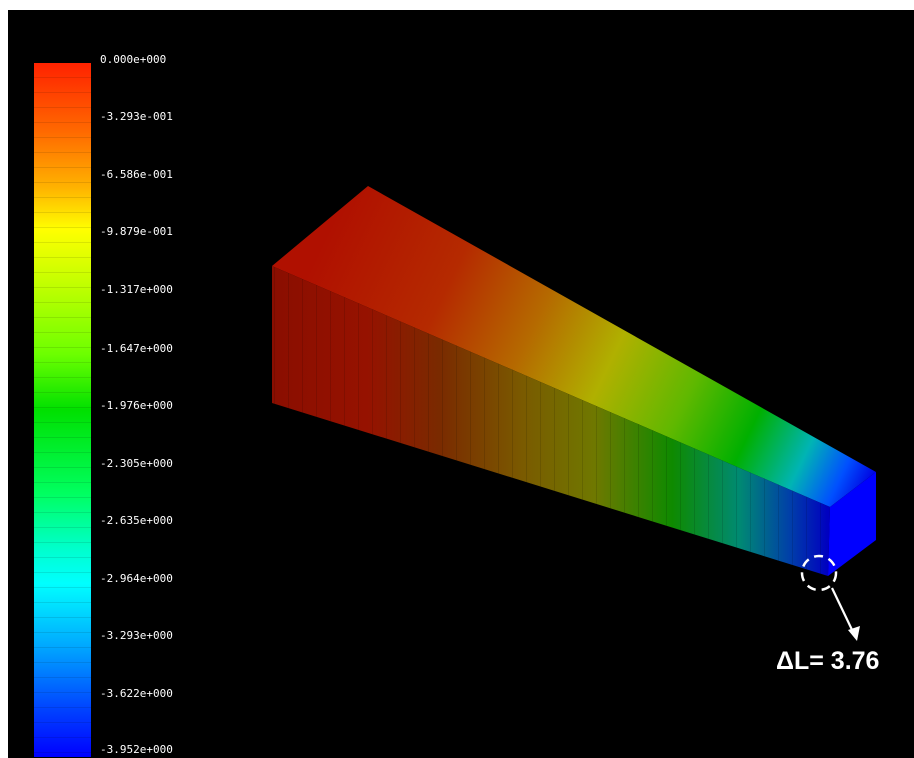  I want to click on legend-label-0: 0.000e+000, so click(133, 59).